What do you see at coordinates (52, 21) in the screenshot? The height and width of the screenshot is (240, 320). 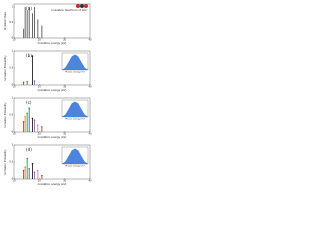 I see `plot-frame` at bounding box center [52, 21].